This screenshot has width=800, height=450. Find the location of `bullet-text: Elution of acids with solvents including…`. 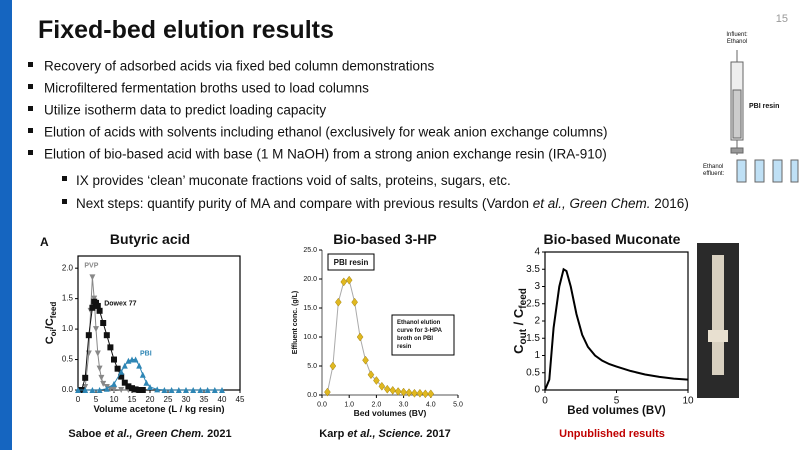

bullet-text: Elution of acids with solvents including… is located at coordinates (326, 132).